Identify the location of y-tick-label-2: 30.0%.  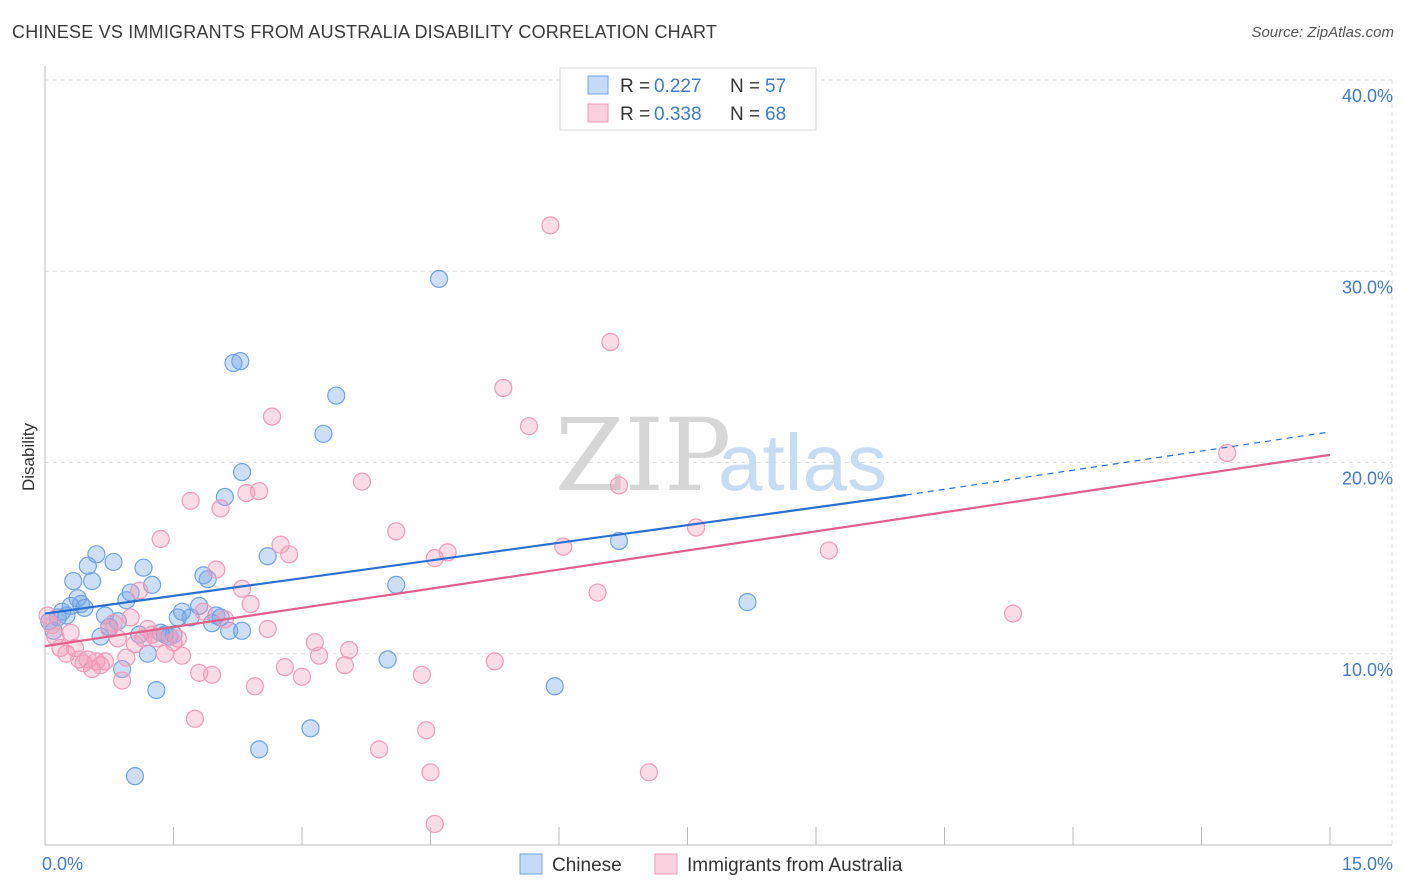
(1367, 287).